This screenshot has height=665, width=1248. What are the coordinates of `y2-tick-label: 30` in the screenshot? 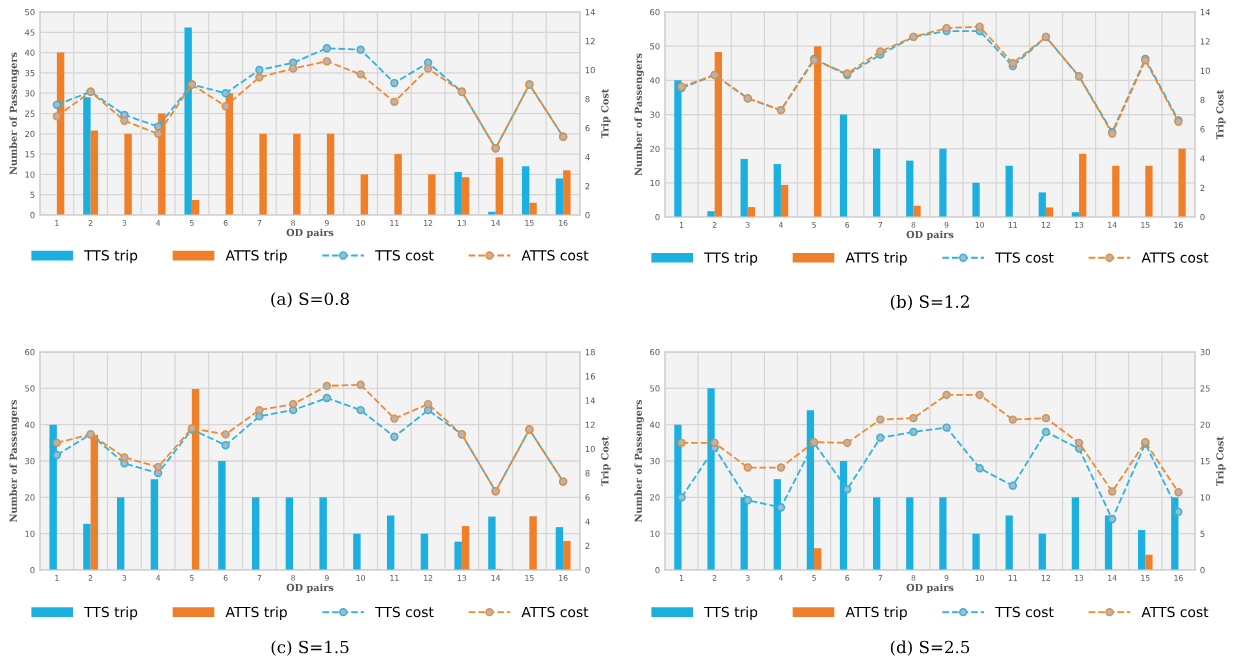 It's located at (1205, 352).